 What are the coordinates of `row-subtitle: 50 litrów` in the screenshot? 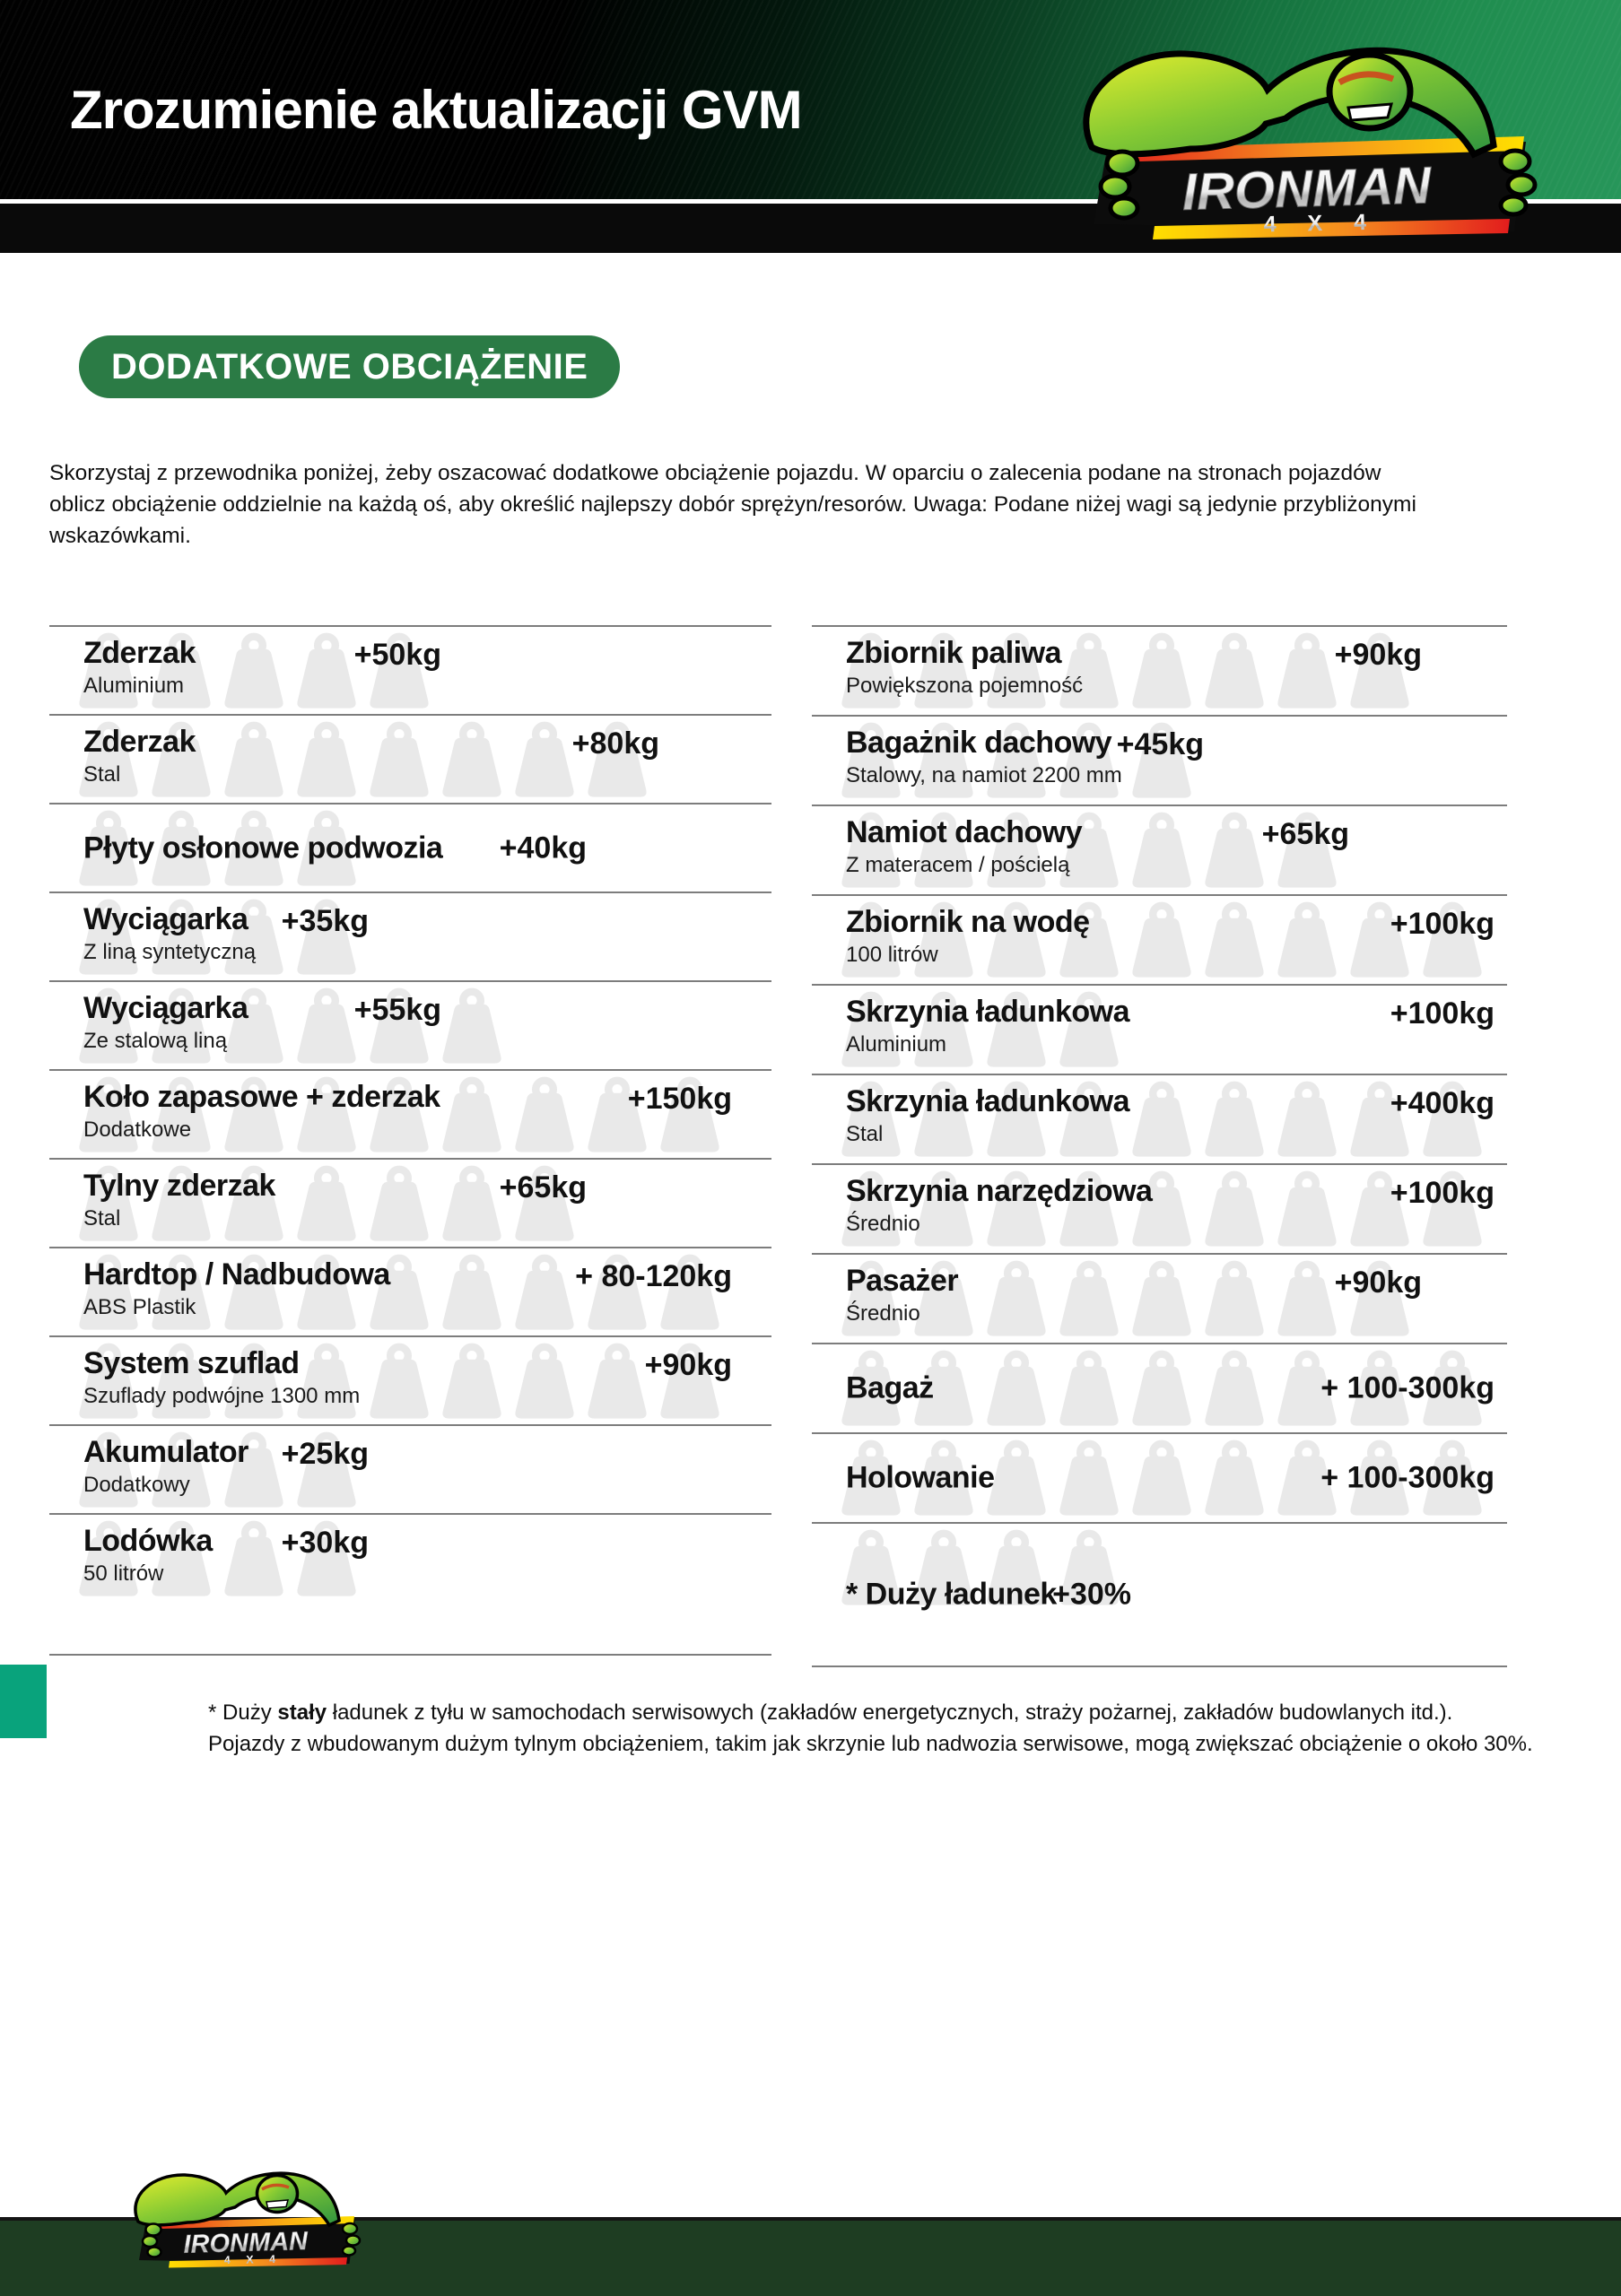 It's located at (123, 1573).